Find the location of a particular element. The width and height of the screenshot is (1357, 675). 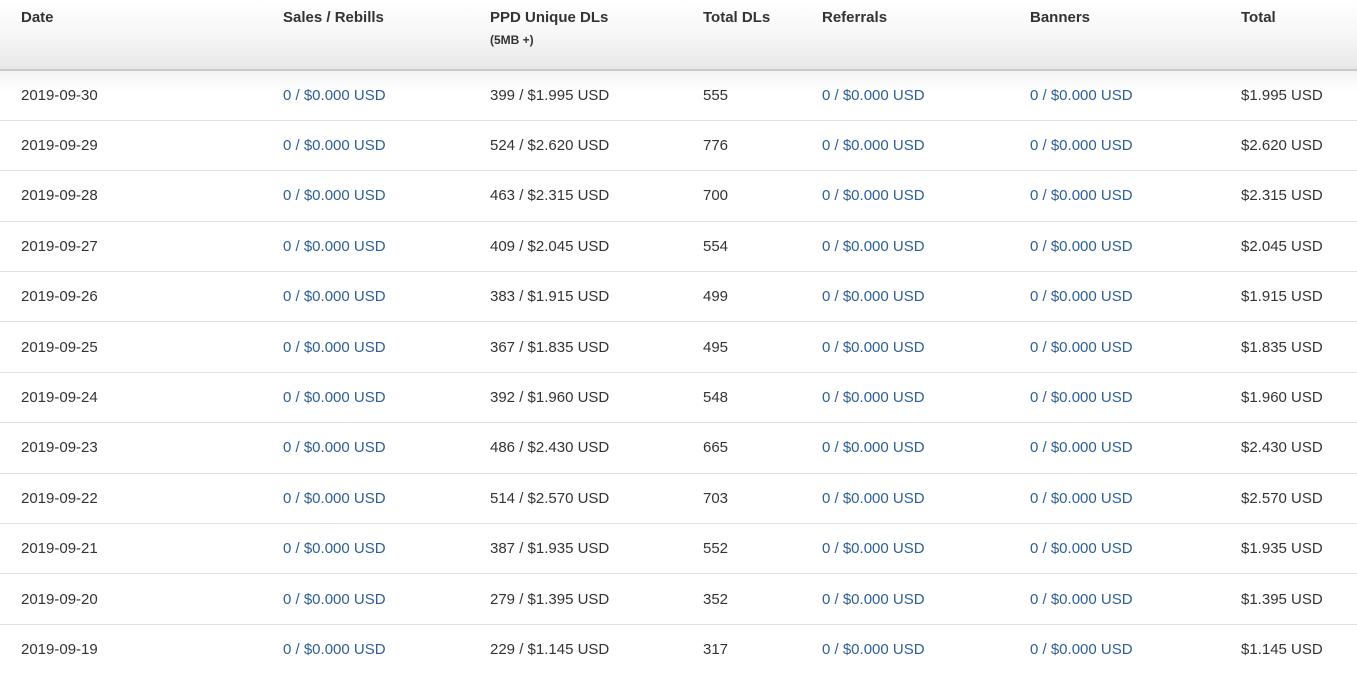

cell-total: $1.935 USD is located at coordinates (1288, 548).